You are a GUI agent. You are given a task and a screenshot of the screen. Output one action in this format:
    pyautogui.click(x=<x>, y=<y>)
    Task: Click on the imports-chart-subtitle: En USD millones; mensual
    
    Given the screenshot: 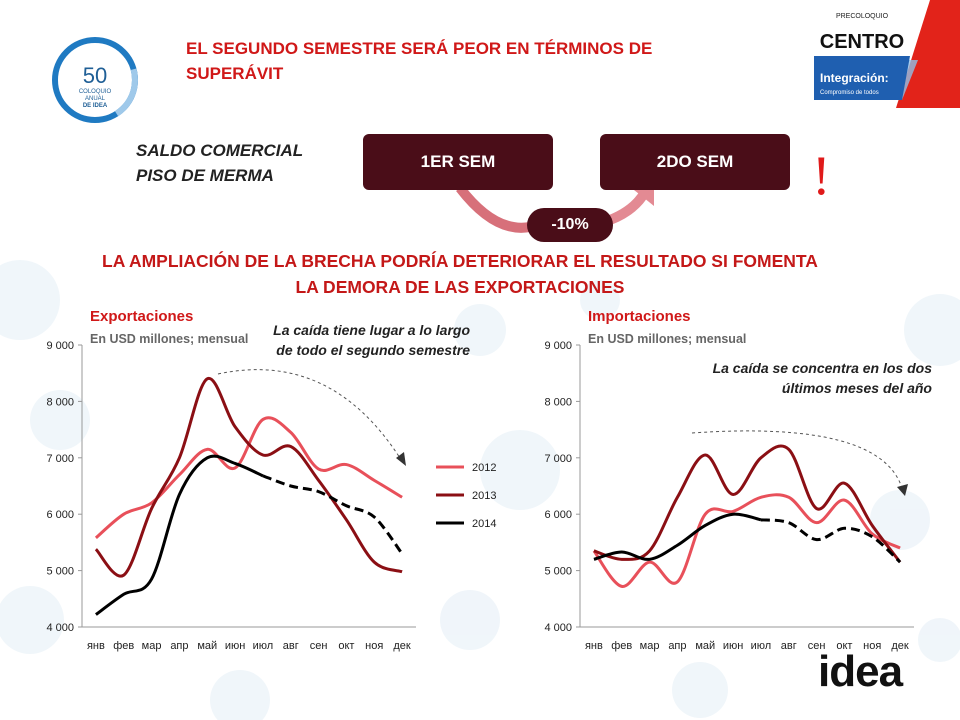 What is the action you would take?
    pyautogui.click(x=667, y=339)
    